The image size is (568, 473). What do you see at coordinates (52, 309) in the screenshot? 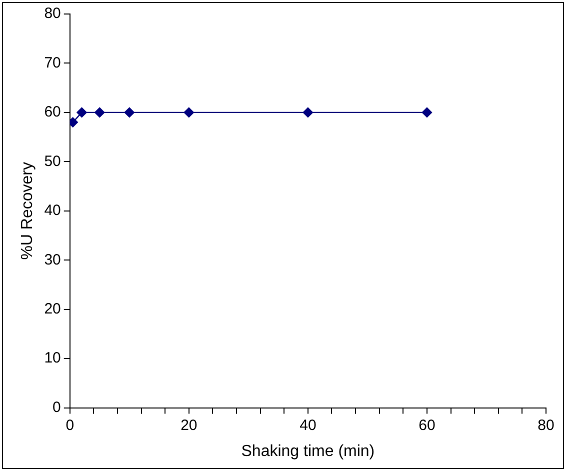
I see `y-tick-label: 20` at bounding box center [52, 309].